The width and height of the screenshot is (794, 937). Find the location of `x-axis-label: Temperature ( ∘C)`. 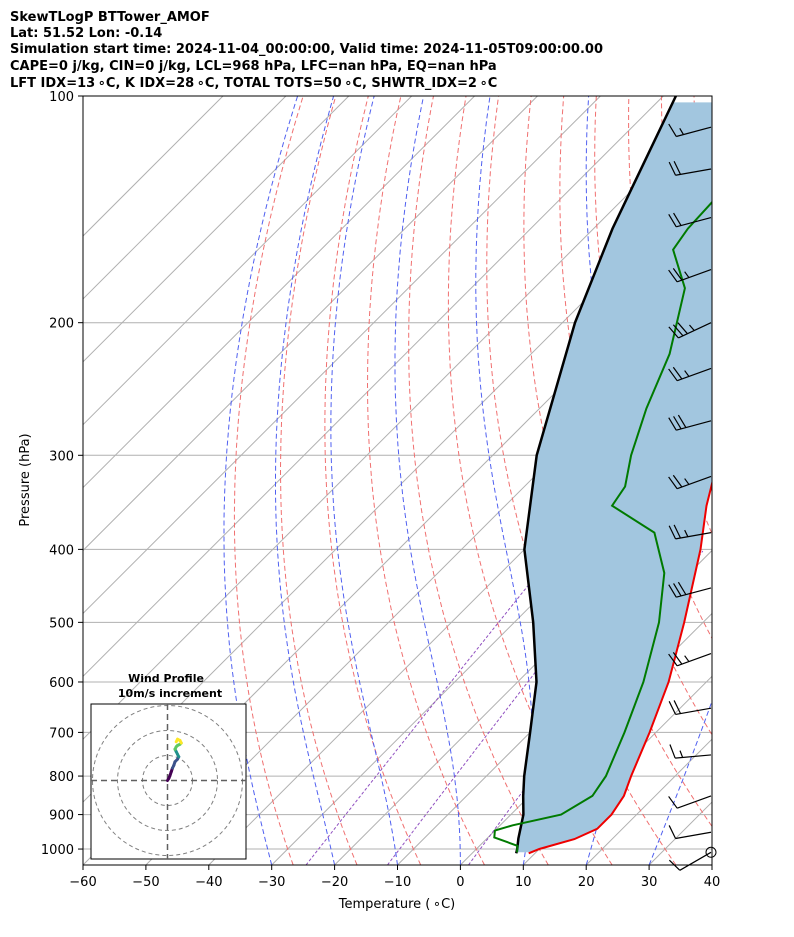

x-axis-label: Temperature ( ∘C) is located at coordinates (396, 904).